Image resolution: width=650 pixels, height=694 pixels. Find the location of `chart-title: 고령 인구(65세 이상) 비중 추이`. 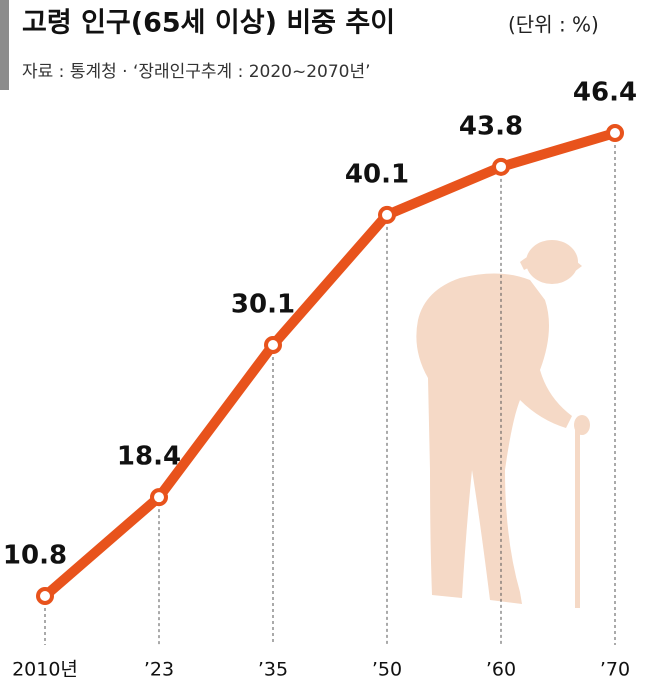

chart-title: 고령 인구(65세 이상) 비중 추이 is located at coordinates (208, 23).